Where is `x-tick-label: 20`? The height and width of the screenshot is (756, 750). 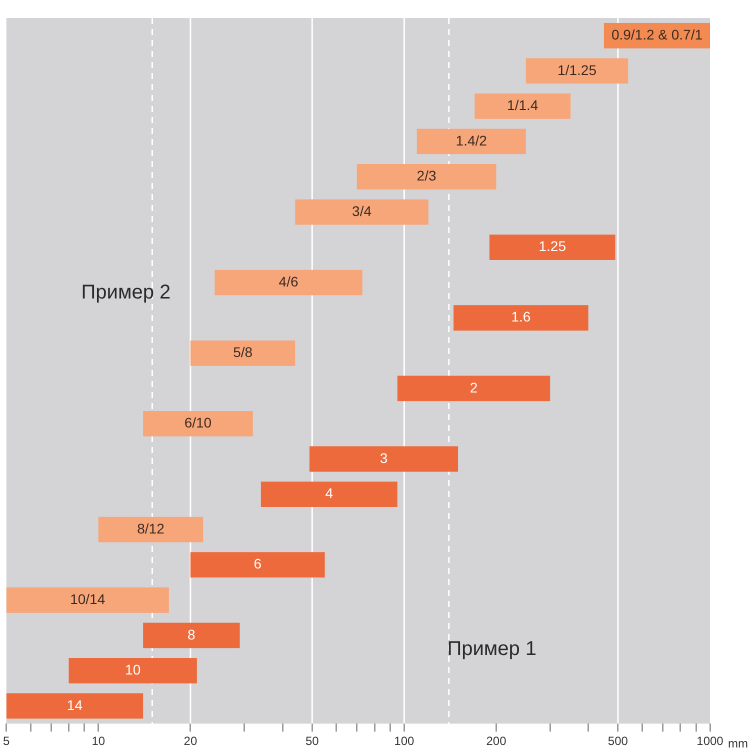
x-tick-label: 20 is located at coordinates (191, 741).